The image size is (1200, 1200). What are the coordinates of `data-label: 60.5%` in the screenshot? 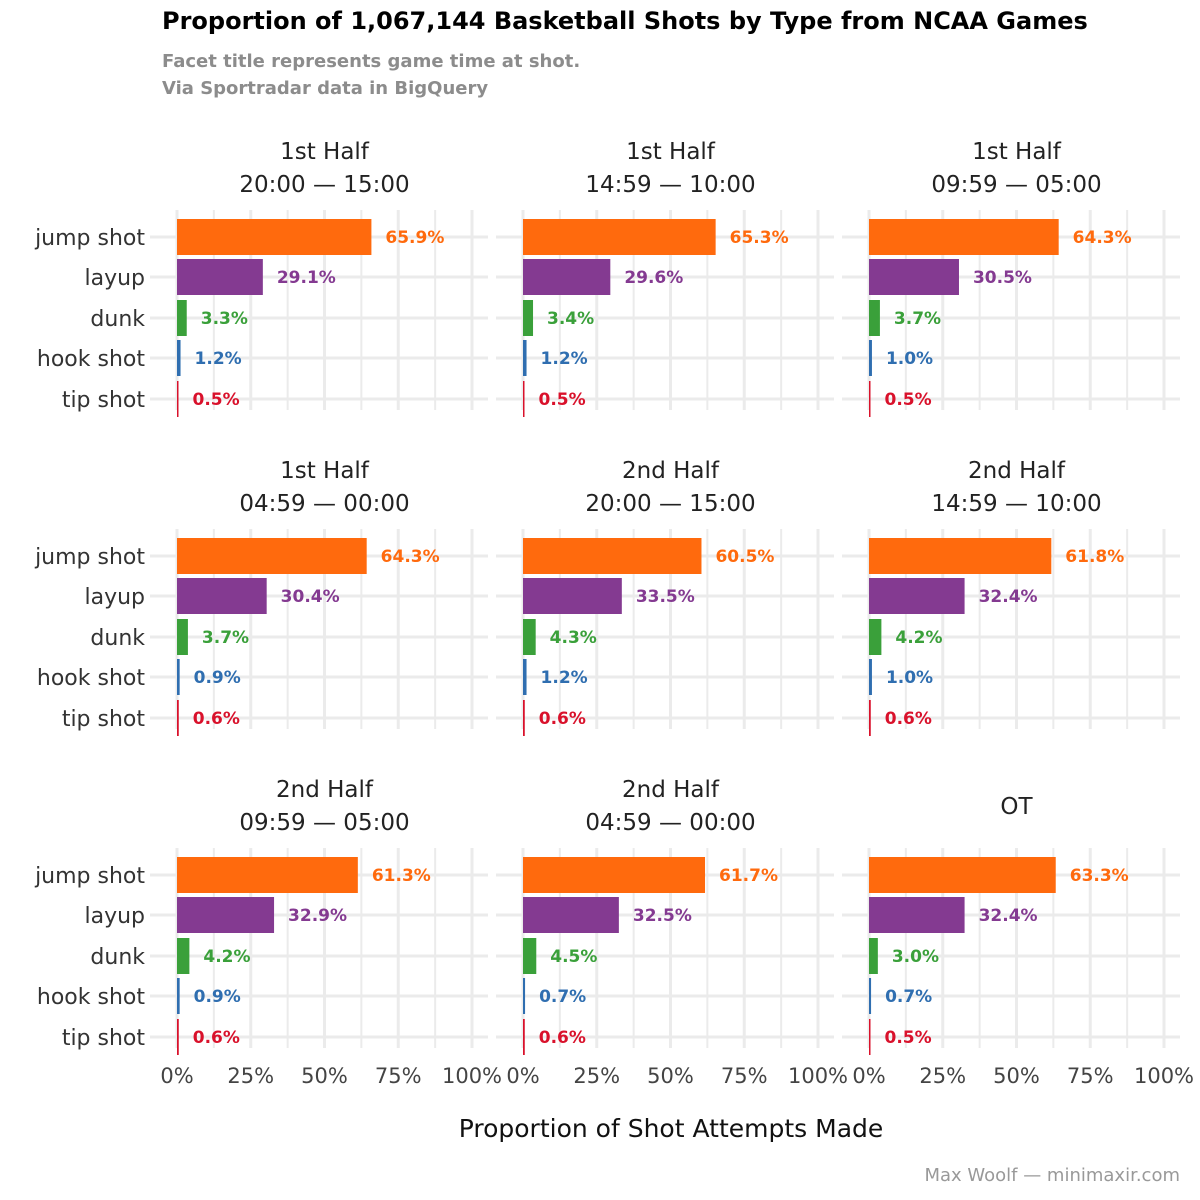 It's located at (744, 557).